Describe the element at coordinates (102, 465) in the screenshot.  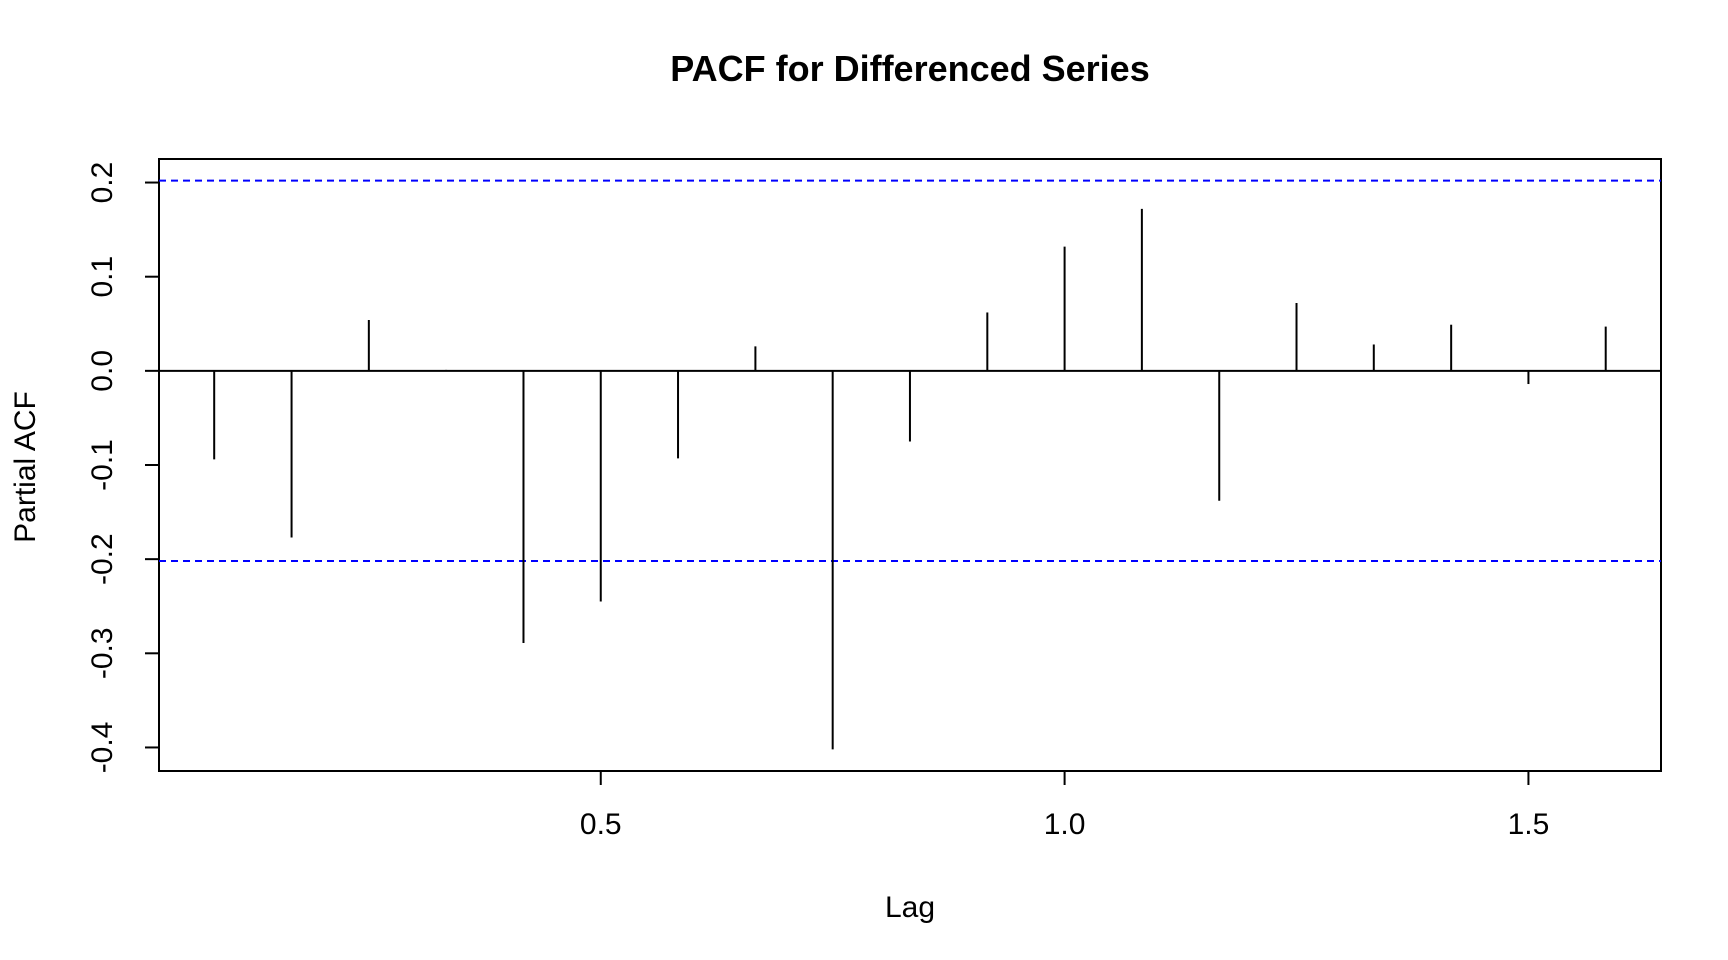
I see `y-tick-label: -0.1` at that location.